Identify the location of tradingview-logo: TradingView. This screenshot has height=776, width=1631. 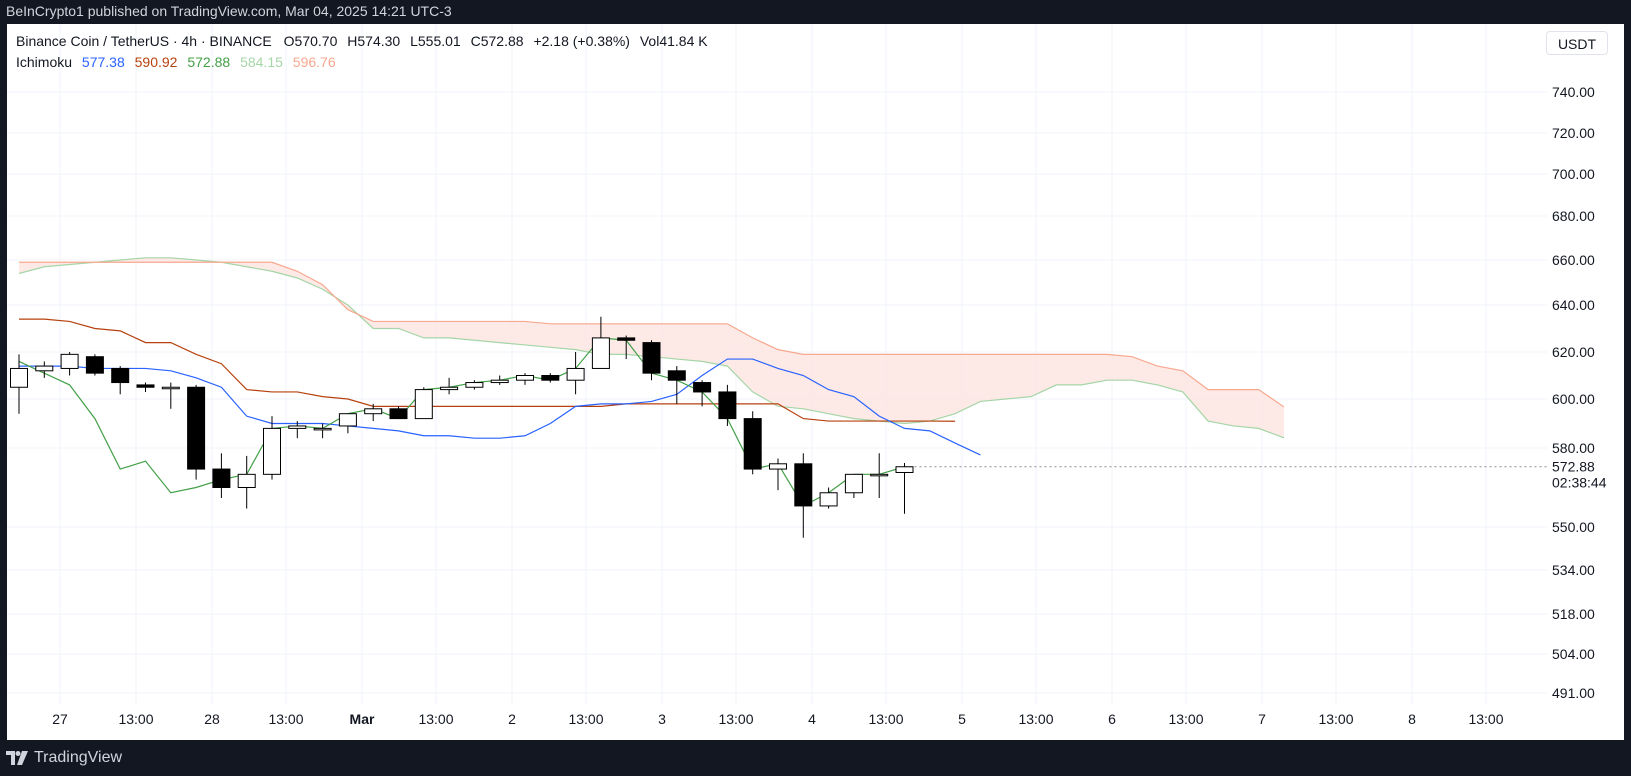
(64, 758).